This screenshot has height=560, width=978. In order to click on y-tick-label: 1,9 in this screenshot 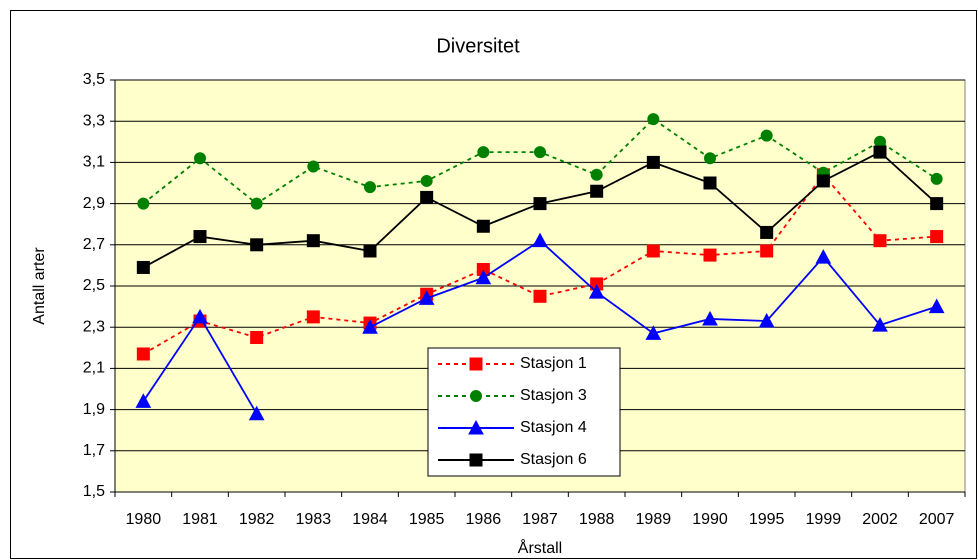, I will do `click(94, 409)`.